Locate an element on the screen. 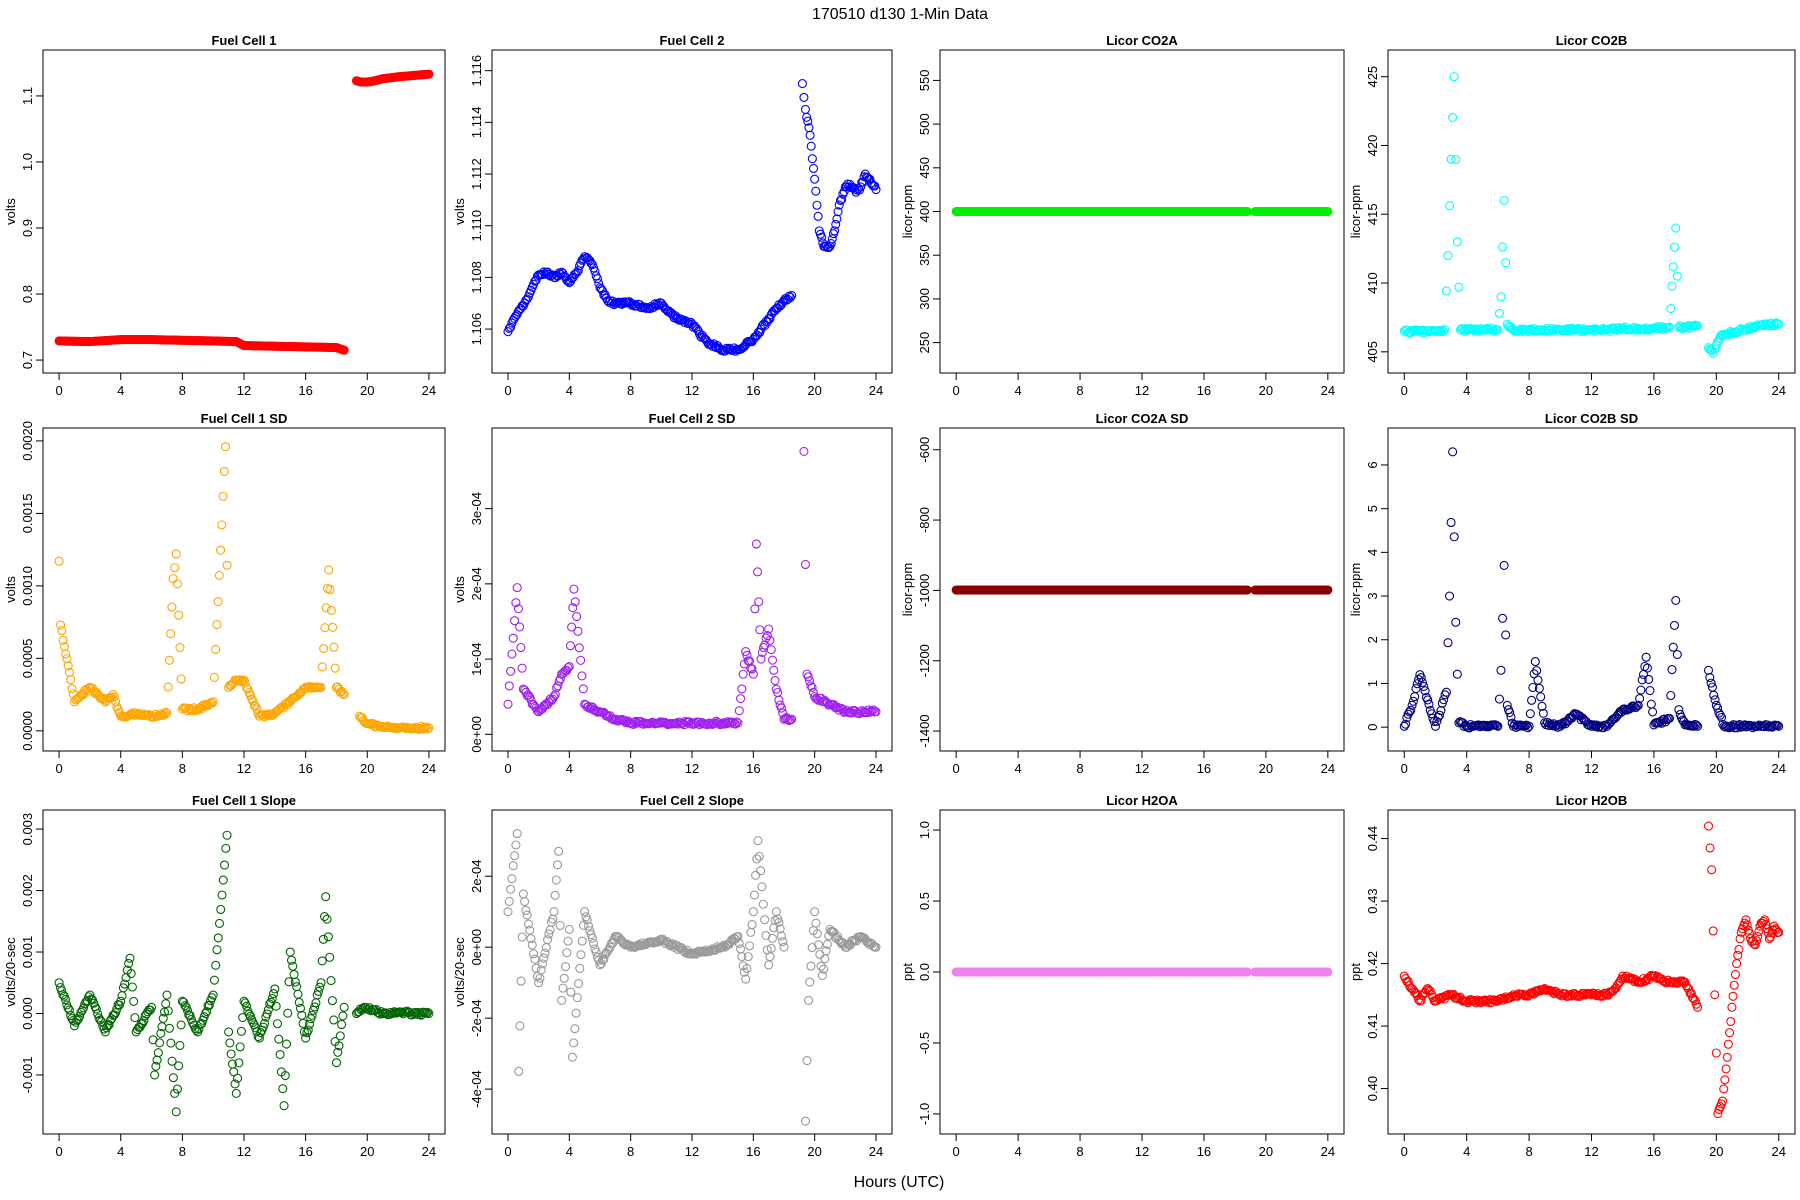 This screenshot has height=1200, width=1800. y-tick-label: 405 is located at coordinates (1372, 352).